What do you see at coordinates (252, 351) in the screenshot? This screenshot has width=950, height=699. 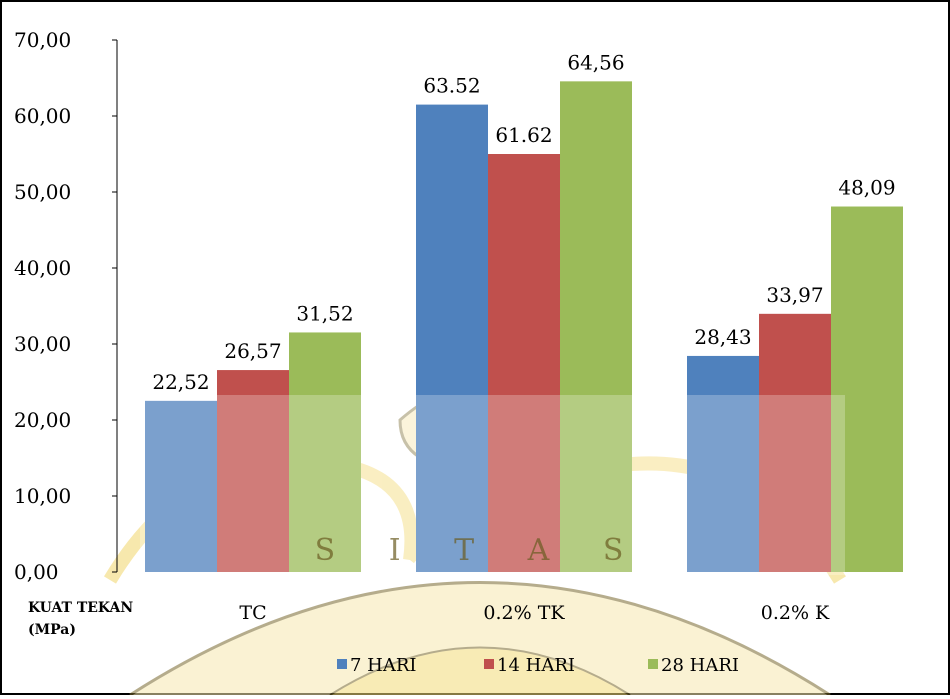 I see `bar-value-label: 26,57` at bounding box center [252, 351].